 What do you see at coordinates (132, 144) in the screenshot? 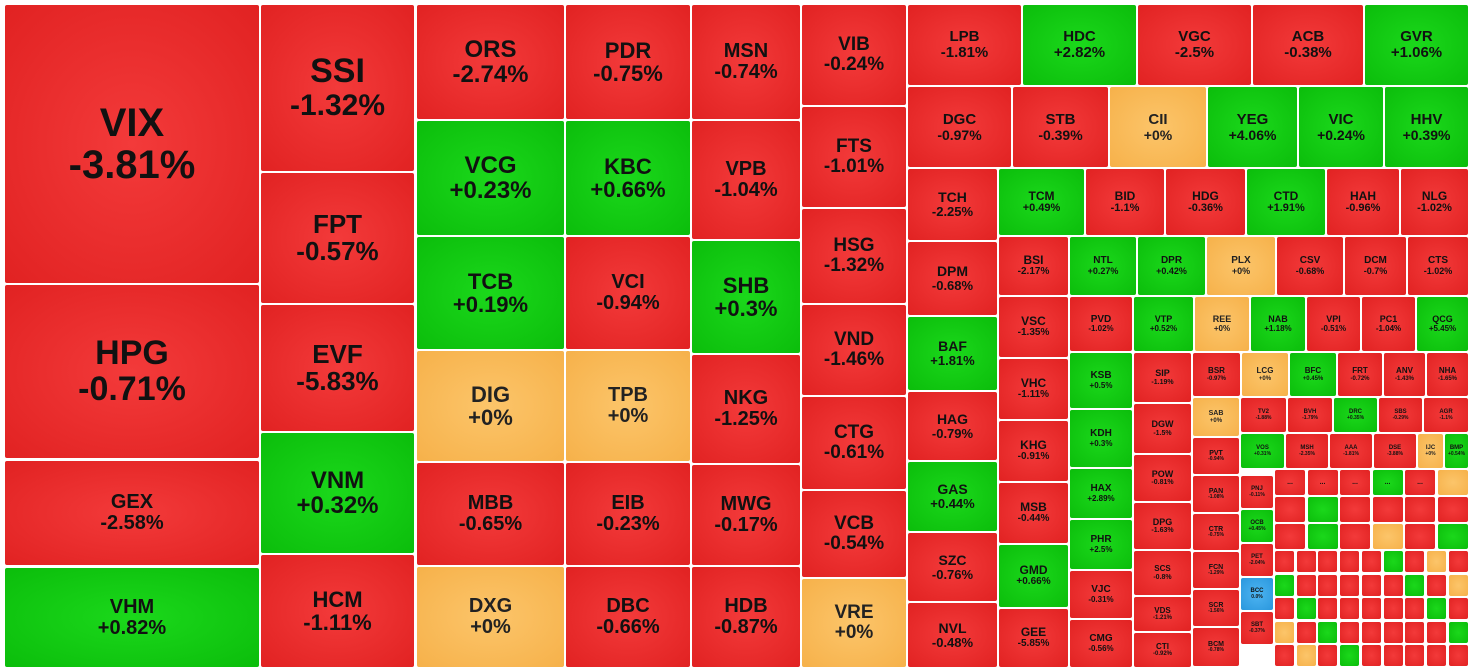
I see `tile-vix: VIX -3.81%` at bounding box center [132, 144].